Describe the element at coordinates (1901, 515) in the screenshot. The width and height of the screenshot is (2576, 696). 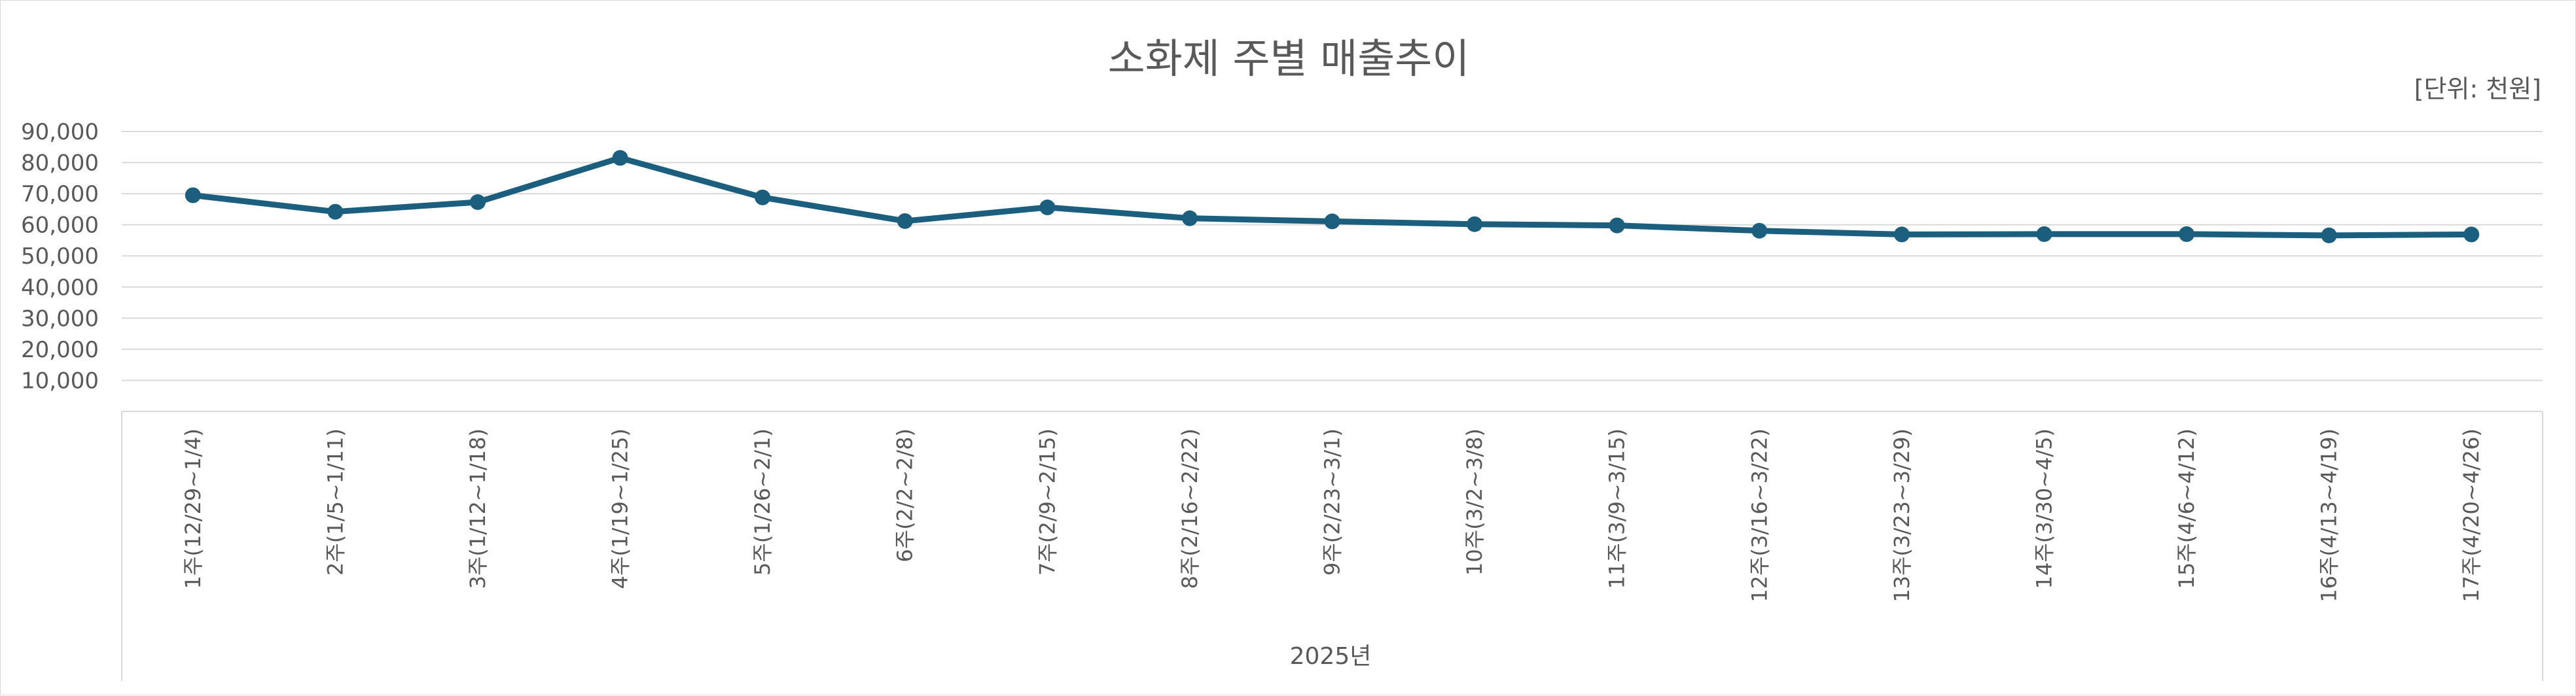
I see `x-tick-label: 13주(3/23~3/29)` at that location.